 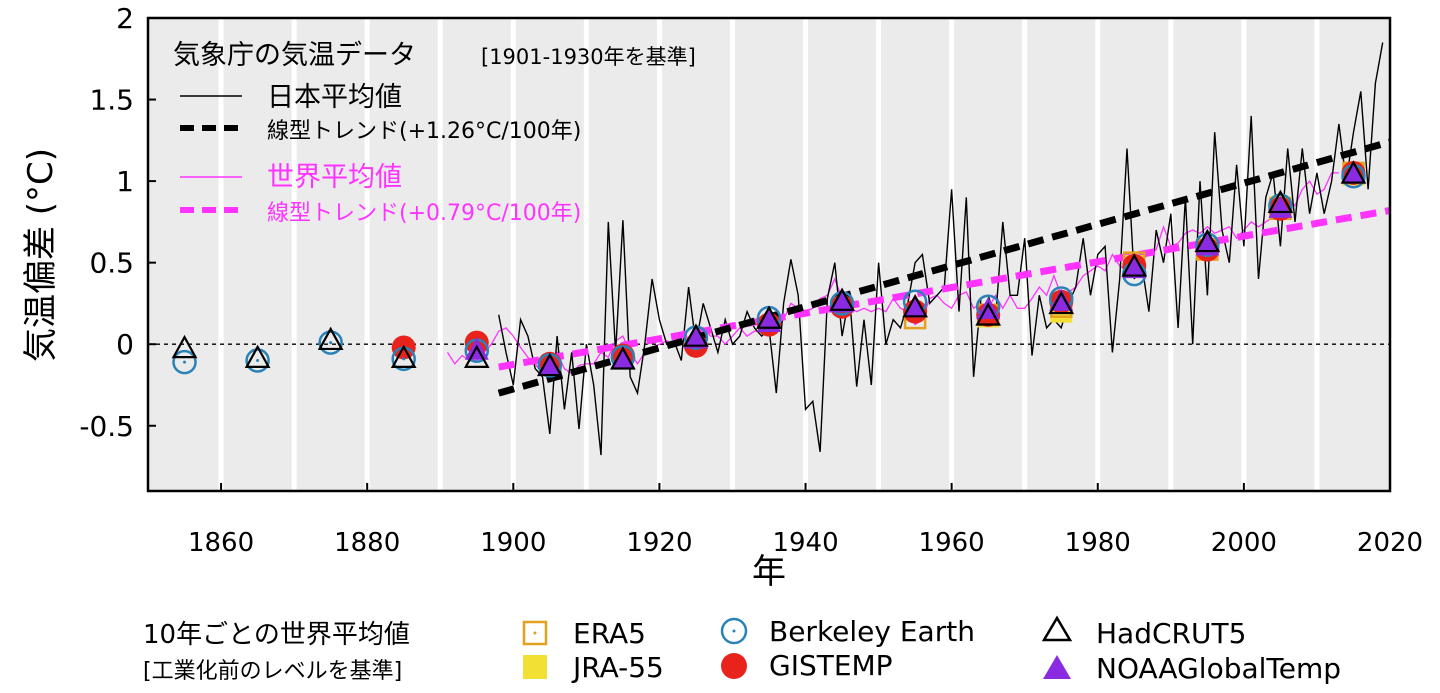 What do you see at coordinates (1390, 543) in the screenshot?
I see `x-tick-label: 2020` at bounding box center [1390, 543].